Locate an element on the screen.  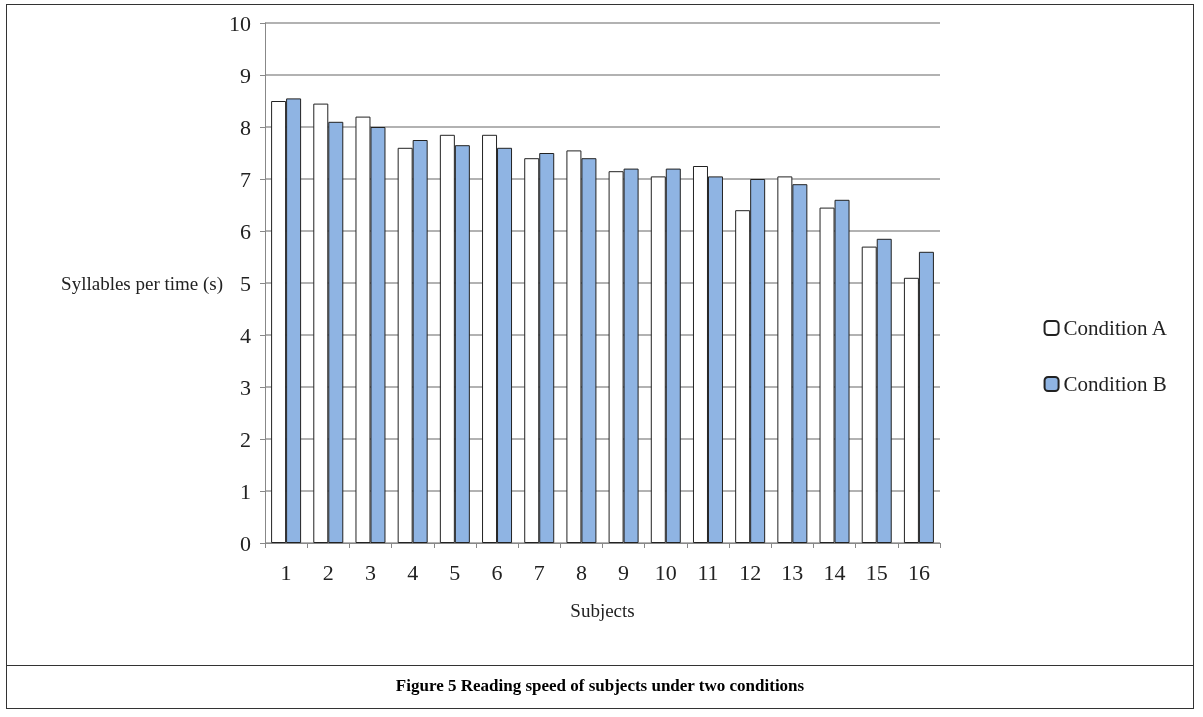
y-tick-label: 2 is located at coordinates (245, 439).